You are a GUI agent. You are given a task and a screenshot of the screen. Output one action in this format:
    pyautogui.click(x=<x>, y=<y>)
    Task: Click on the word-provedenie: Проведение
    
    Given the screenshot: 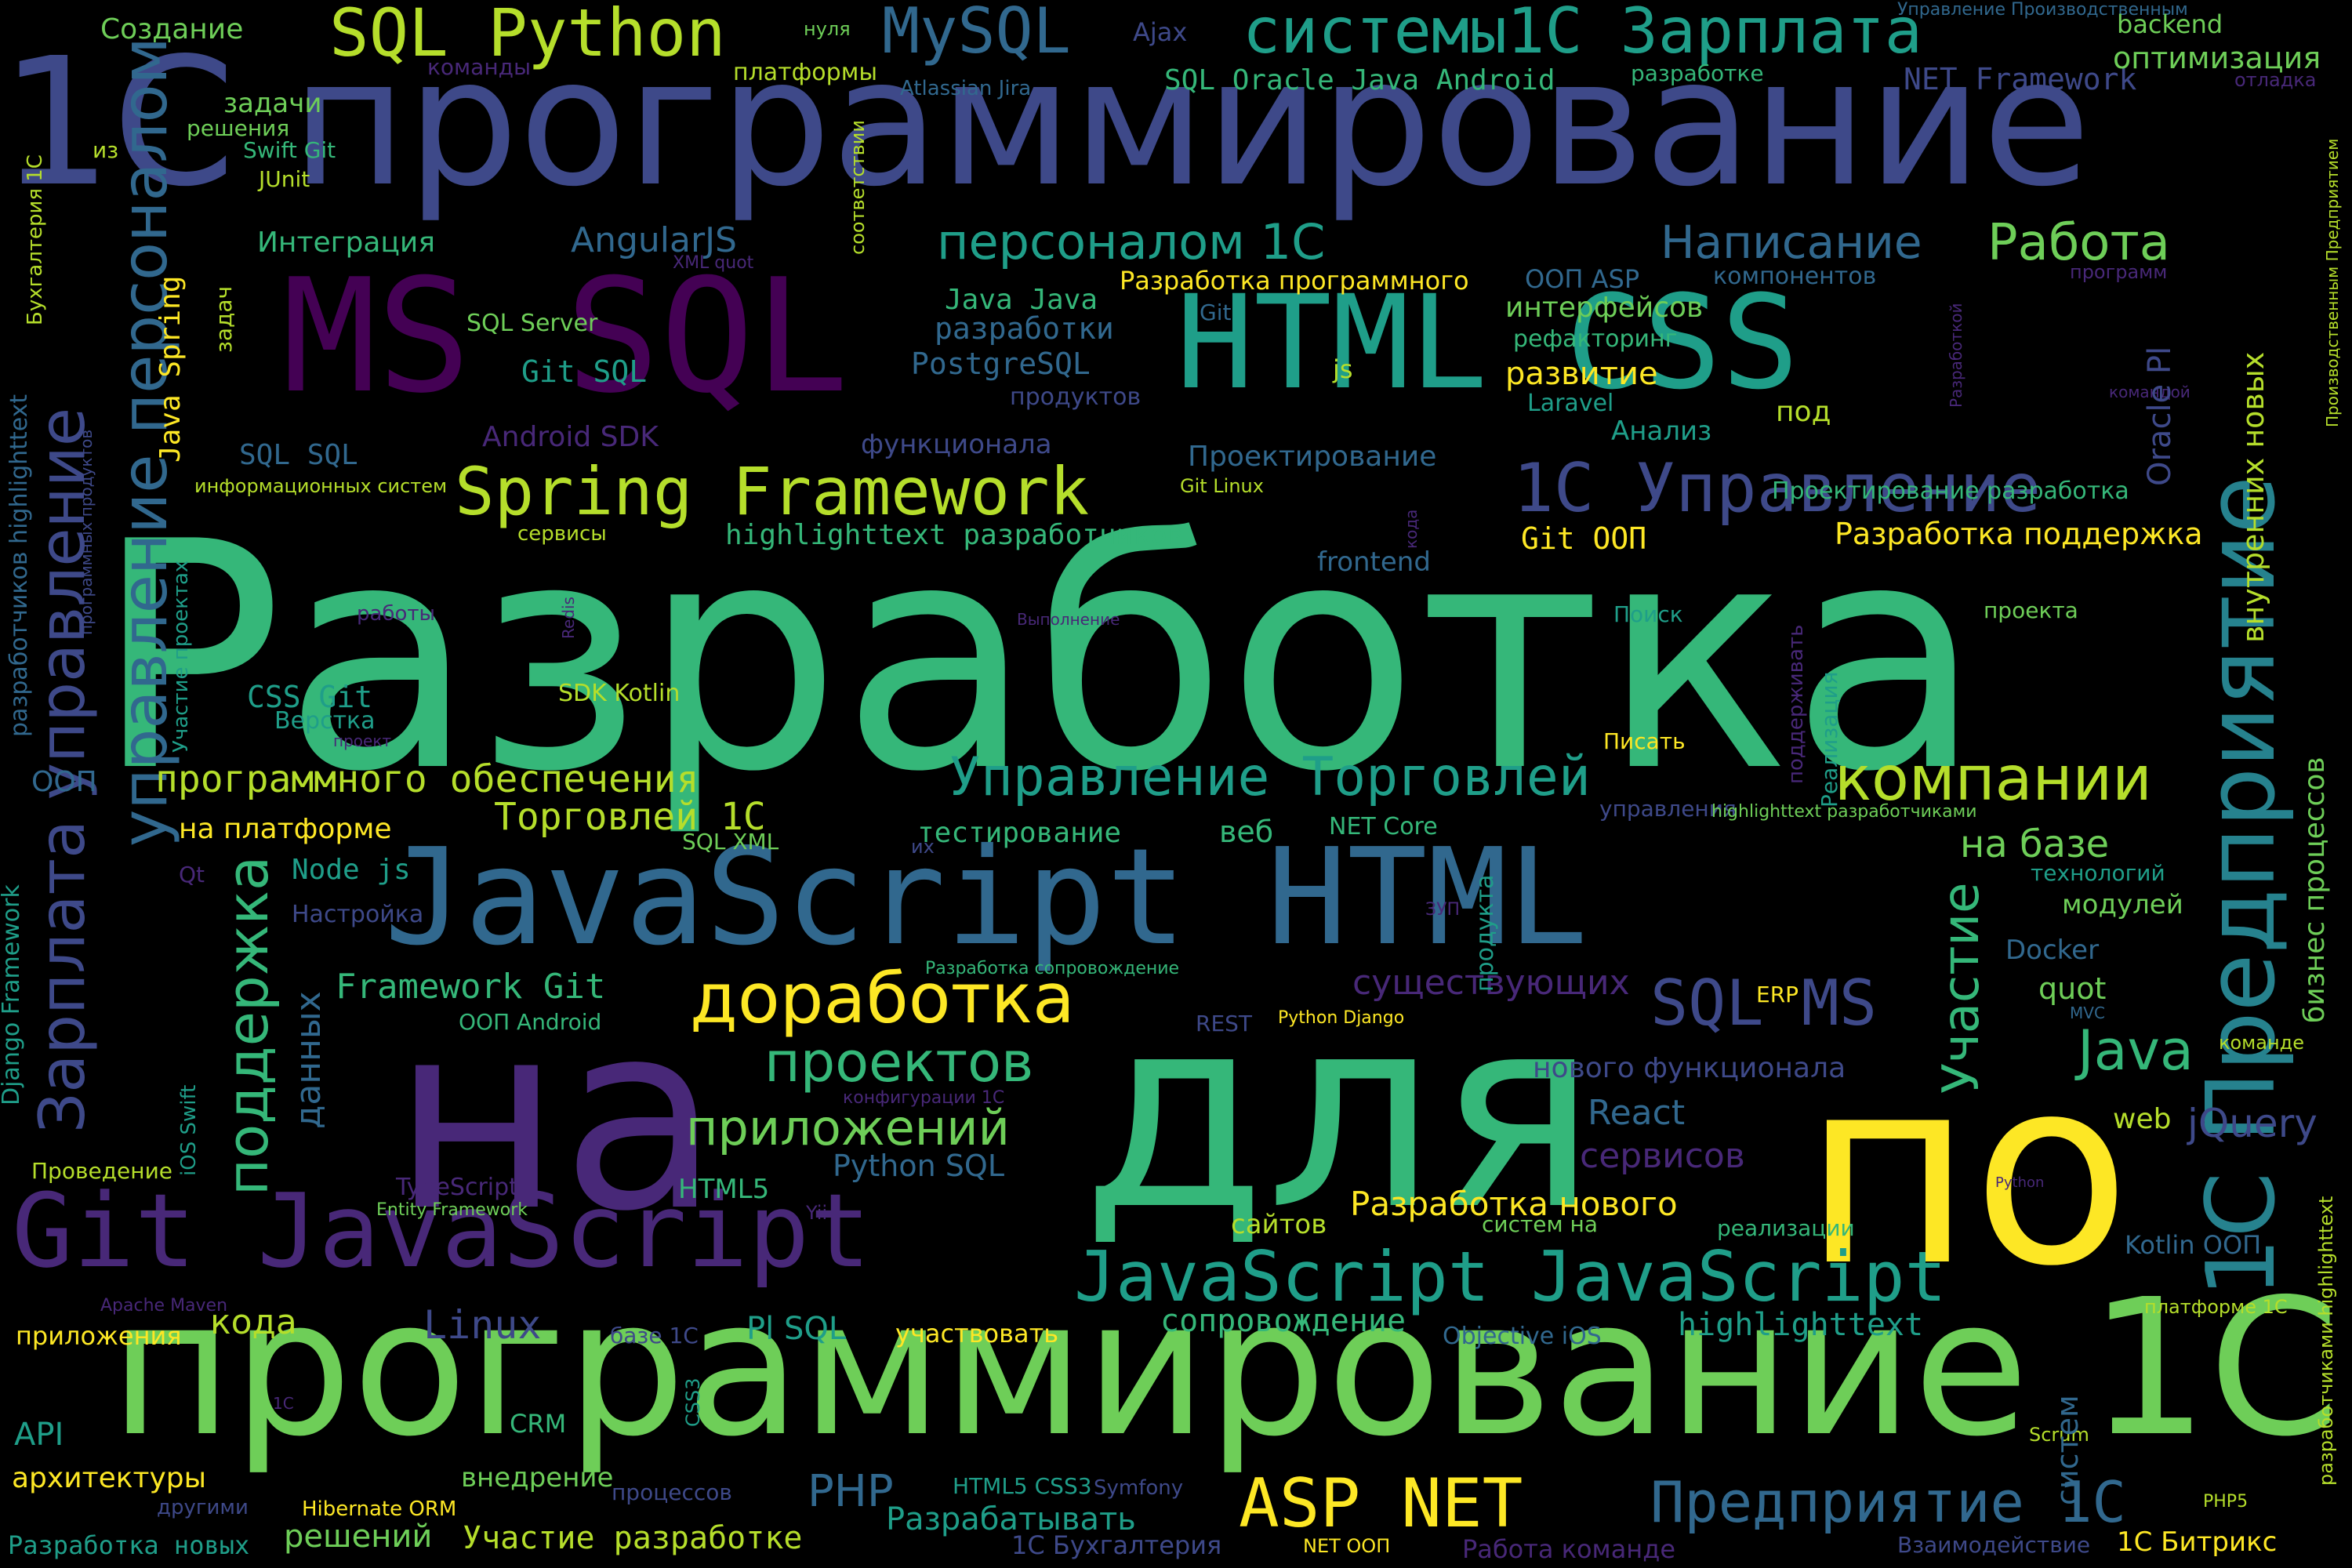 What is the action you would take?
    pyautogui.click(x=102, y=1171)
    